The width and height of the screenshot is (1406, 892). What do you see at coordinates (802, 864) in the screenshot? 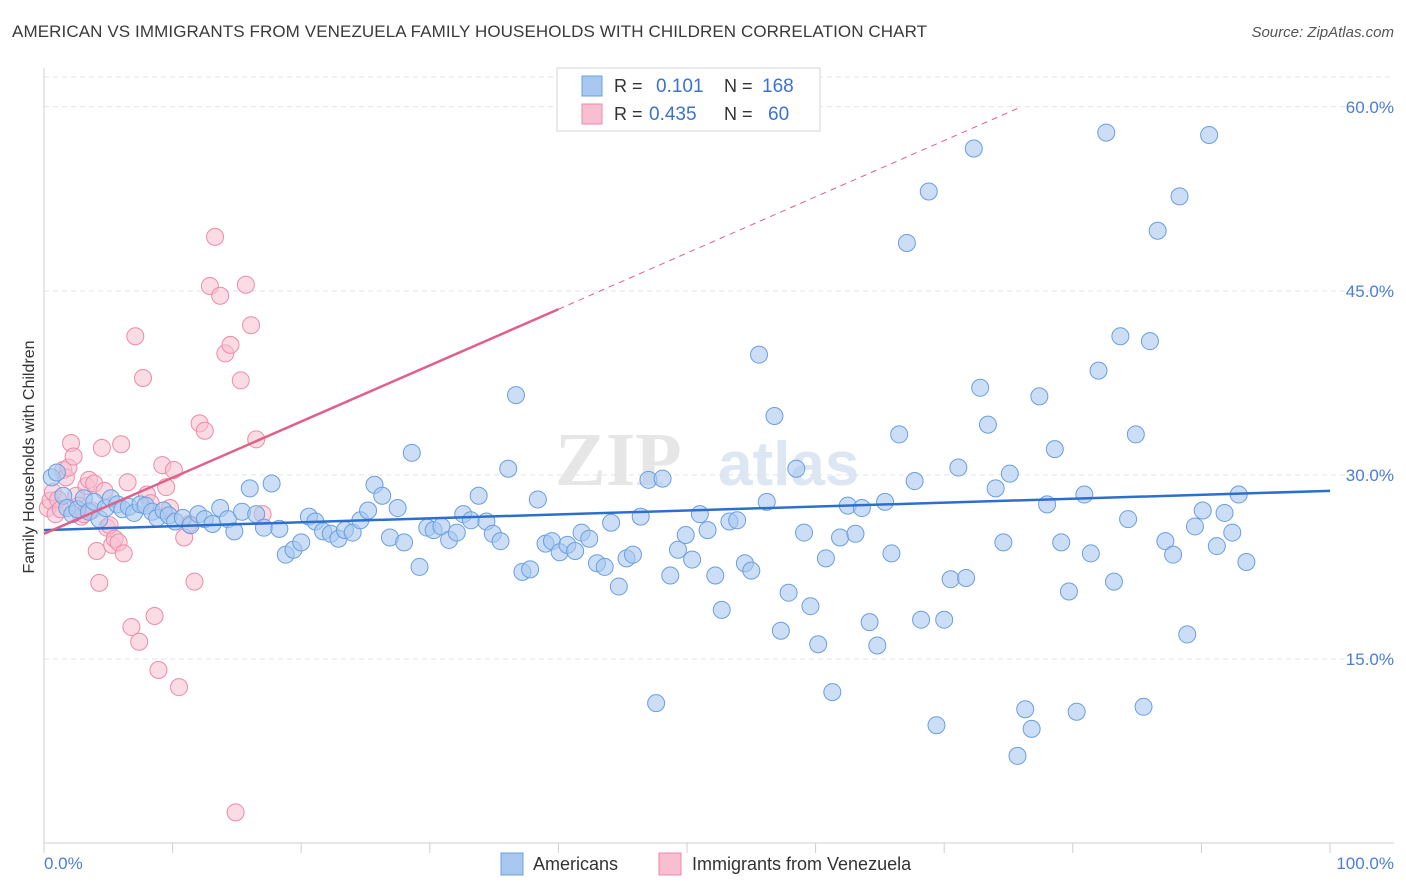
I see `bottom-legend-label-venezuela: Immigrants from Venezuela` at bounding box center [802, 864].